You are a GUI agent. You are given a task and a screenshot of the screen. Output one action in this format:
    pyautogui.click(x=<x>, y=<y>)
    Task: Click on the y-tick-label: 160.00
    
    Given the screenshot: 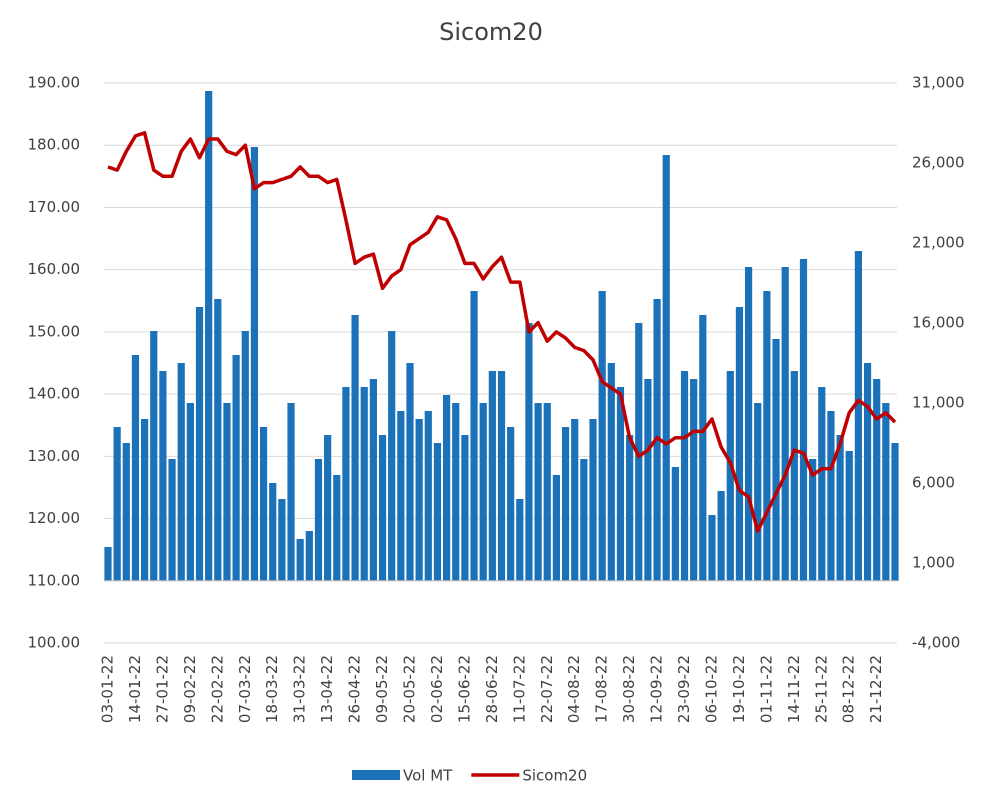 What is the action you would take?
    pyautogui.click(x=54, y=269)
    